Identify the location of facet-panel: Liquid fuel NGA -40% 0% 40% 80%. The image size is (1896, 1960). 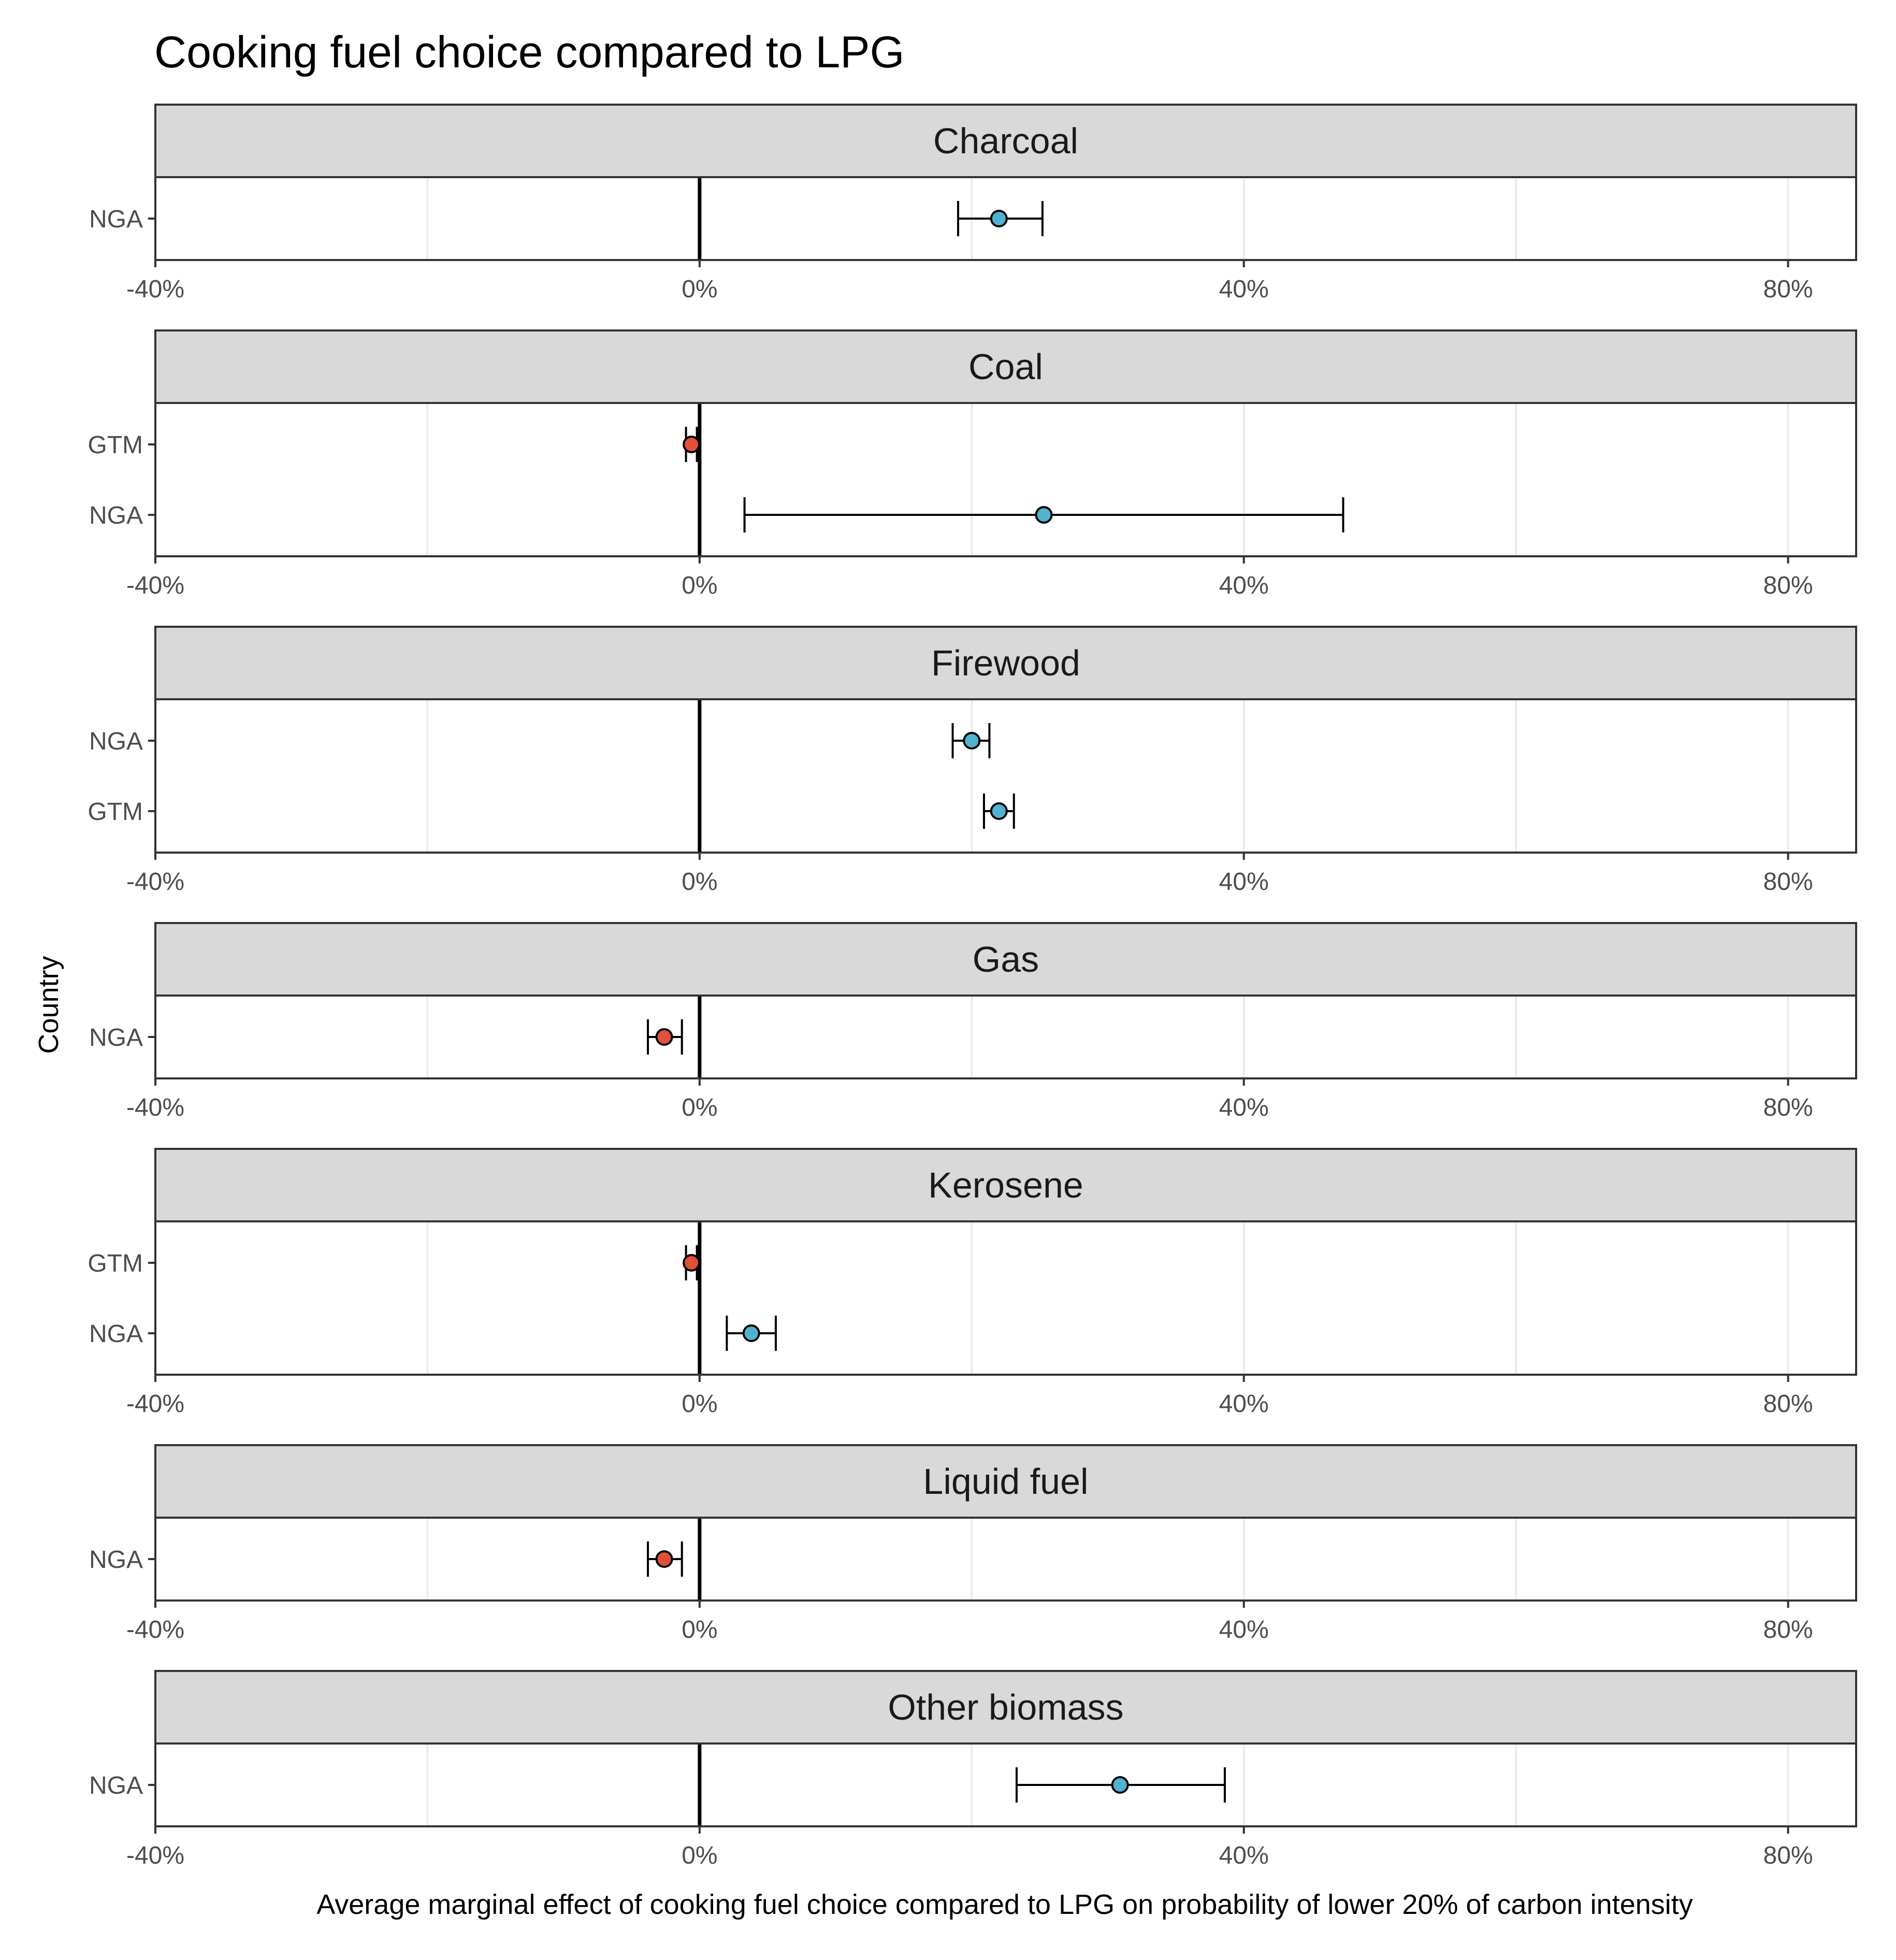
(973, 1544).